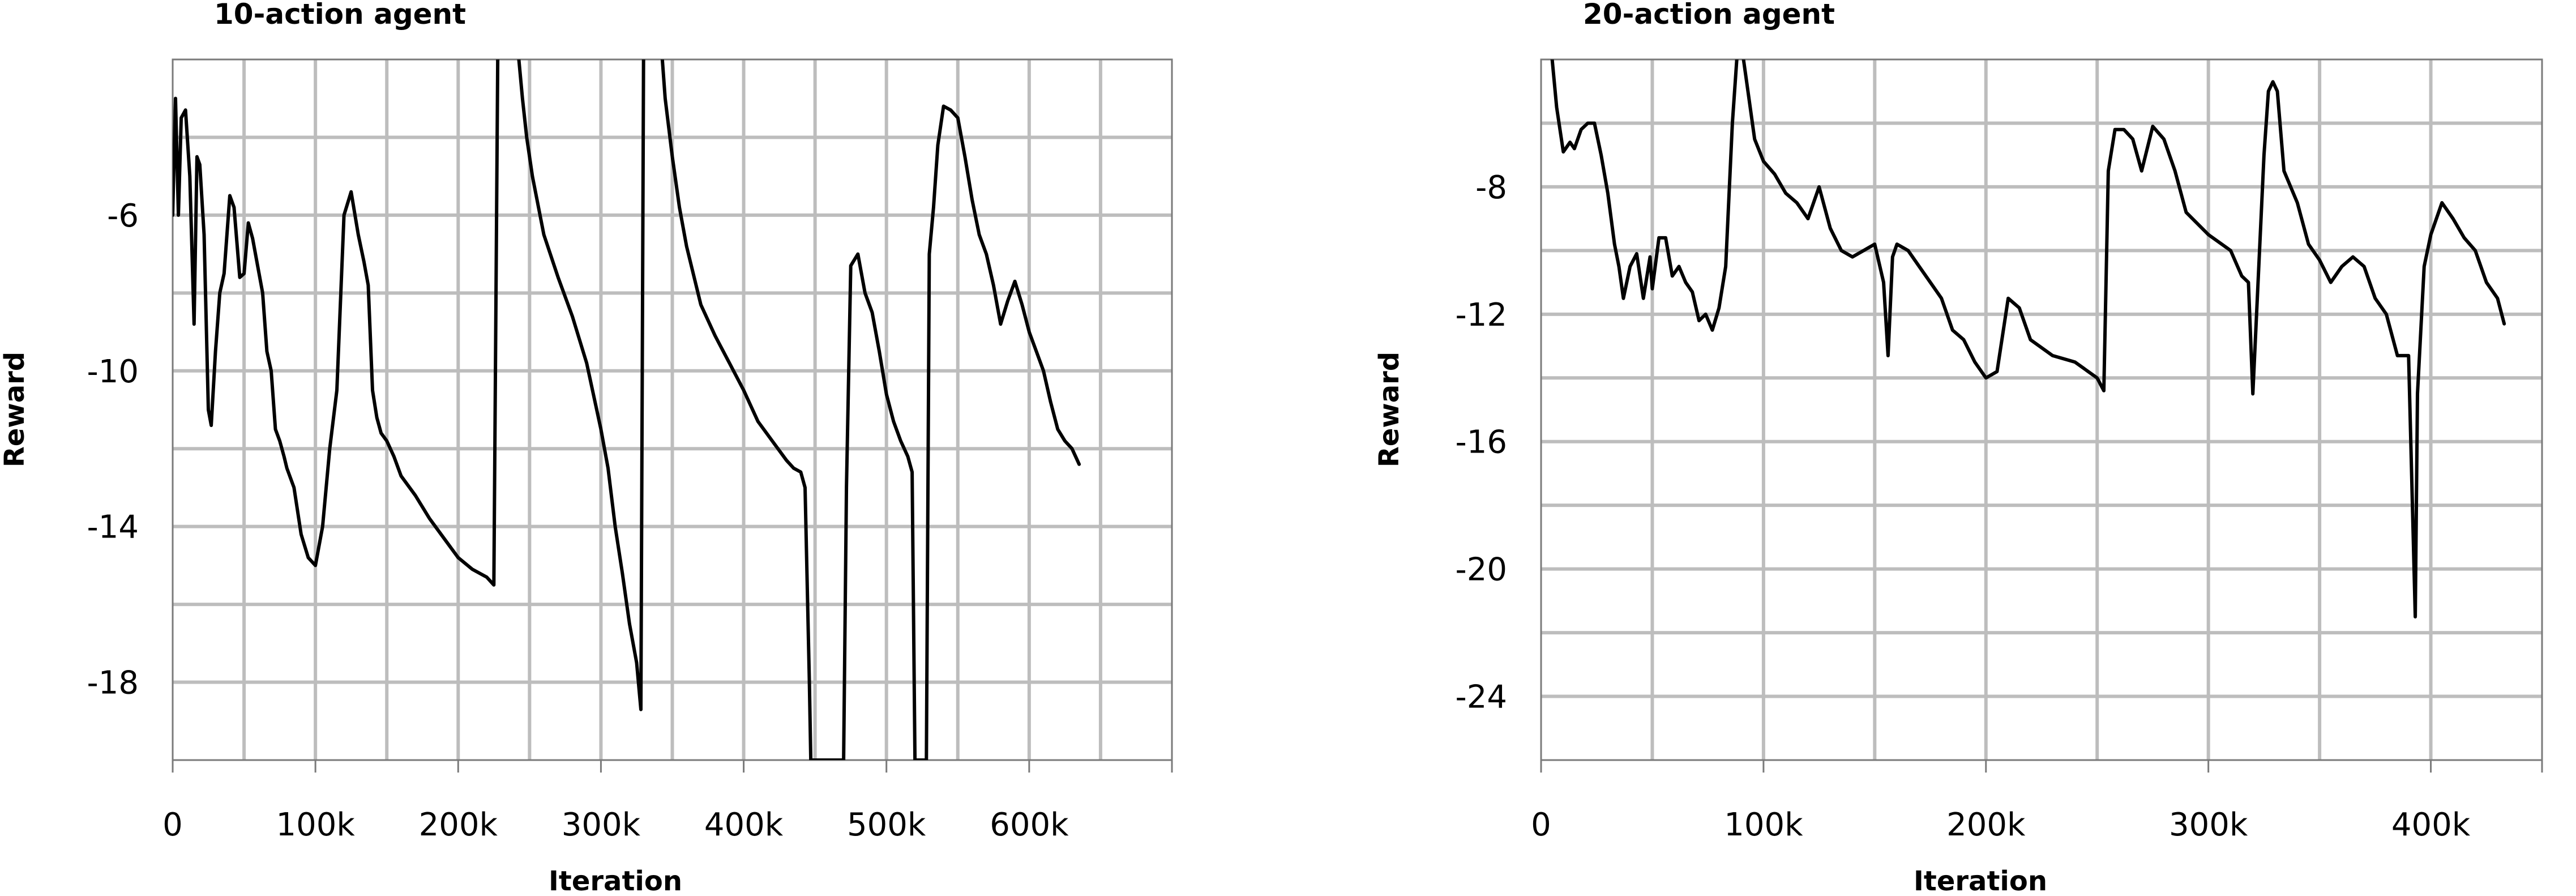 The width and height of the screenshot is (2576, 896). Describe the element at coordinates (1481, 570) in the screenshot. I see `y-tick-label: -20` at that location.